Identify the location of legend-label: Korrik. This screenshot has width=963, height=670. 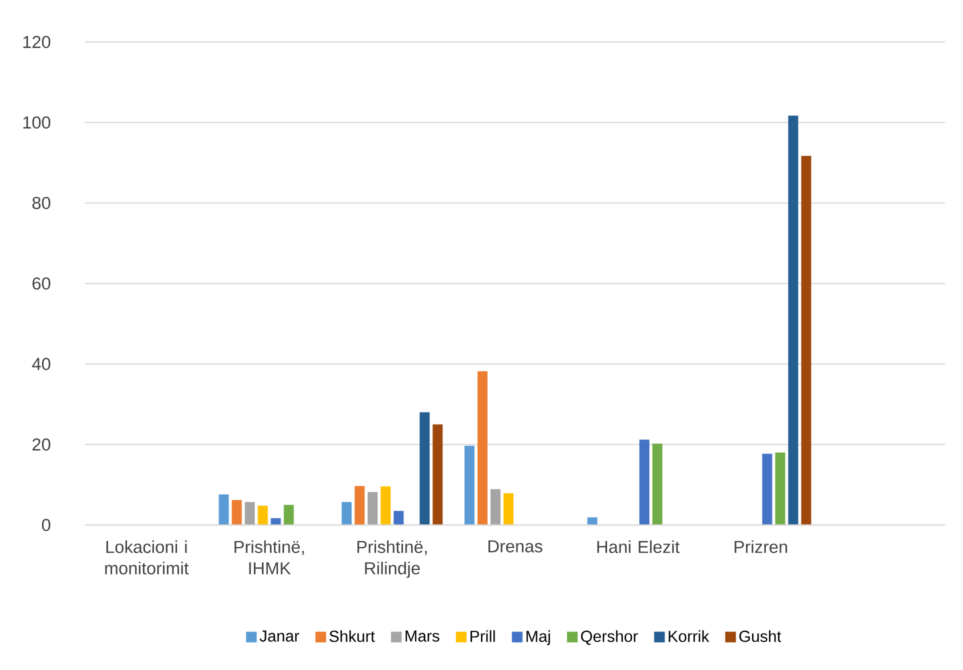
(689, 636).